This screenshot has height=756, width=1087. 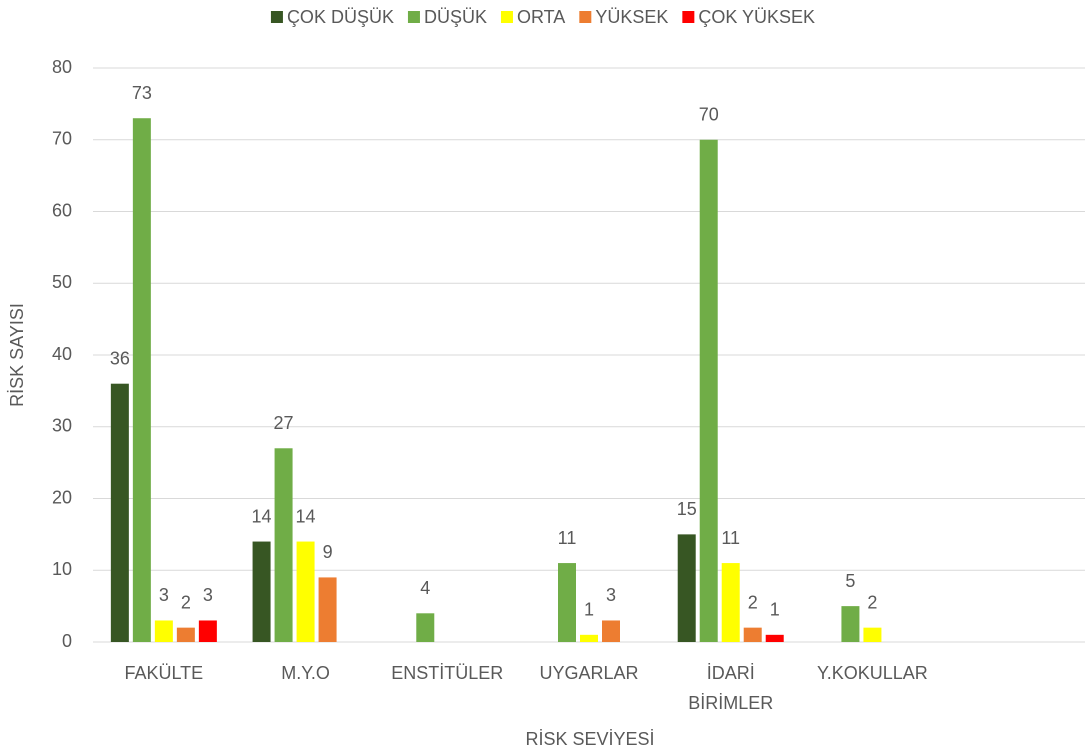 I want to click on data-label: 5, so click(x=850, y=581).